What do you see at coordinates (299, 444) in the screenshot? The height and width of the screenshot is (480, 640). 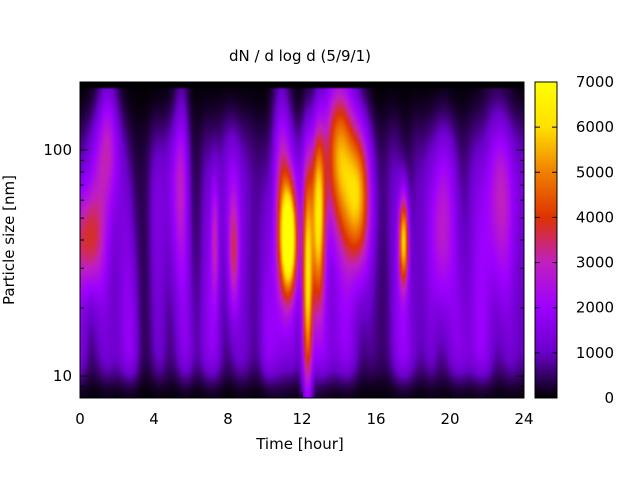 I see `x-axis-label: Time [hour]` at bounding box center [299, 444].